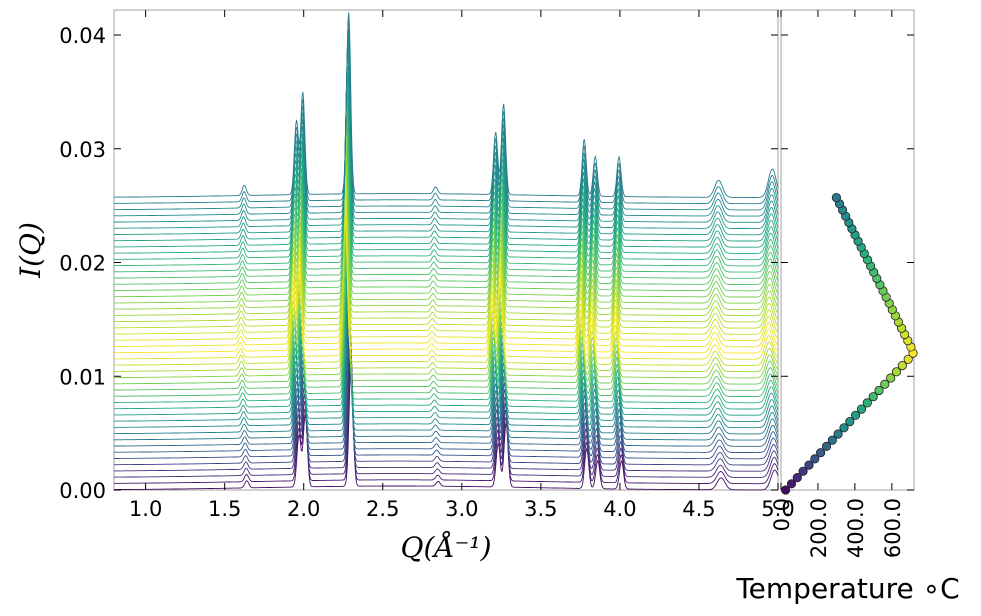 This screenshot has height=616, width=981. Describe the element at coordinates (145, 509) in the screenshot. I see `x-tick-label: 1.0` at that location.